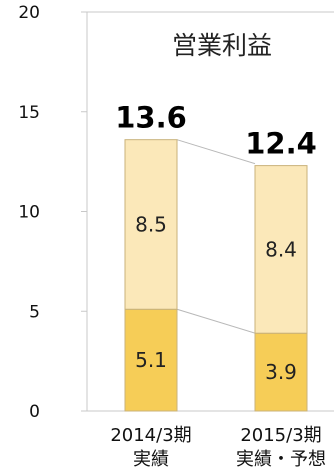  I want to click on connector-line-total, so click(216, 152).